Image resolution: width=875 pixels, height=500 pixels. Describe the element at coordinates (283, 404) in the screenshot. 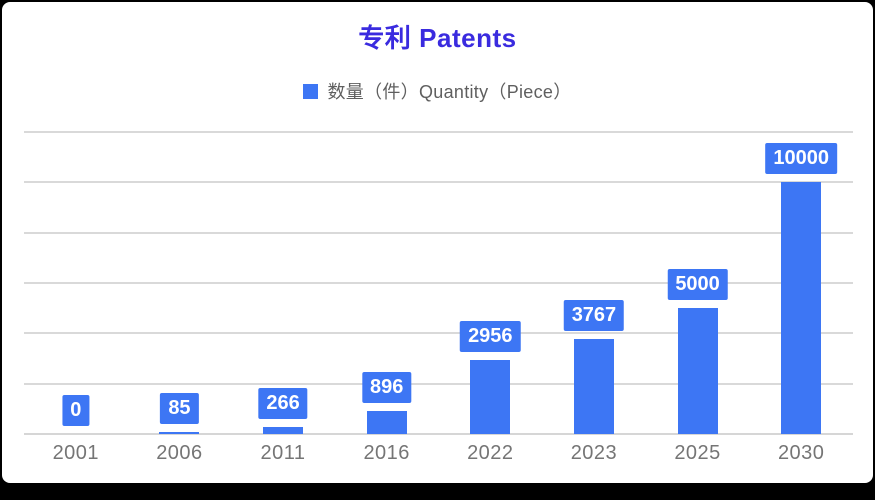

I see `bar-value-label: 266` at that location.